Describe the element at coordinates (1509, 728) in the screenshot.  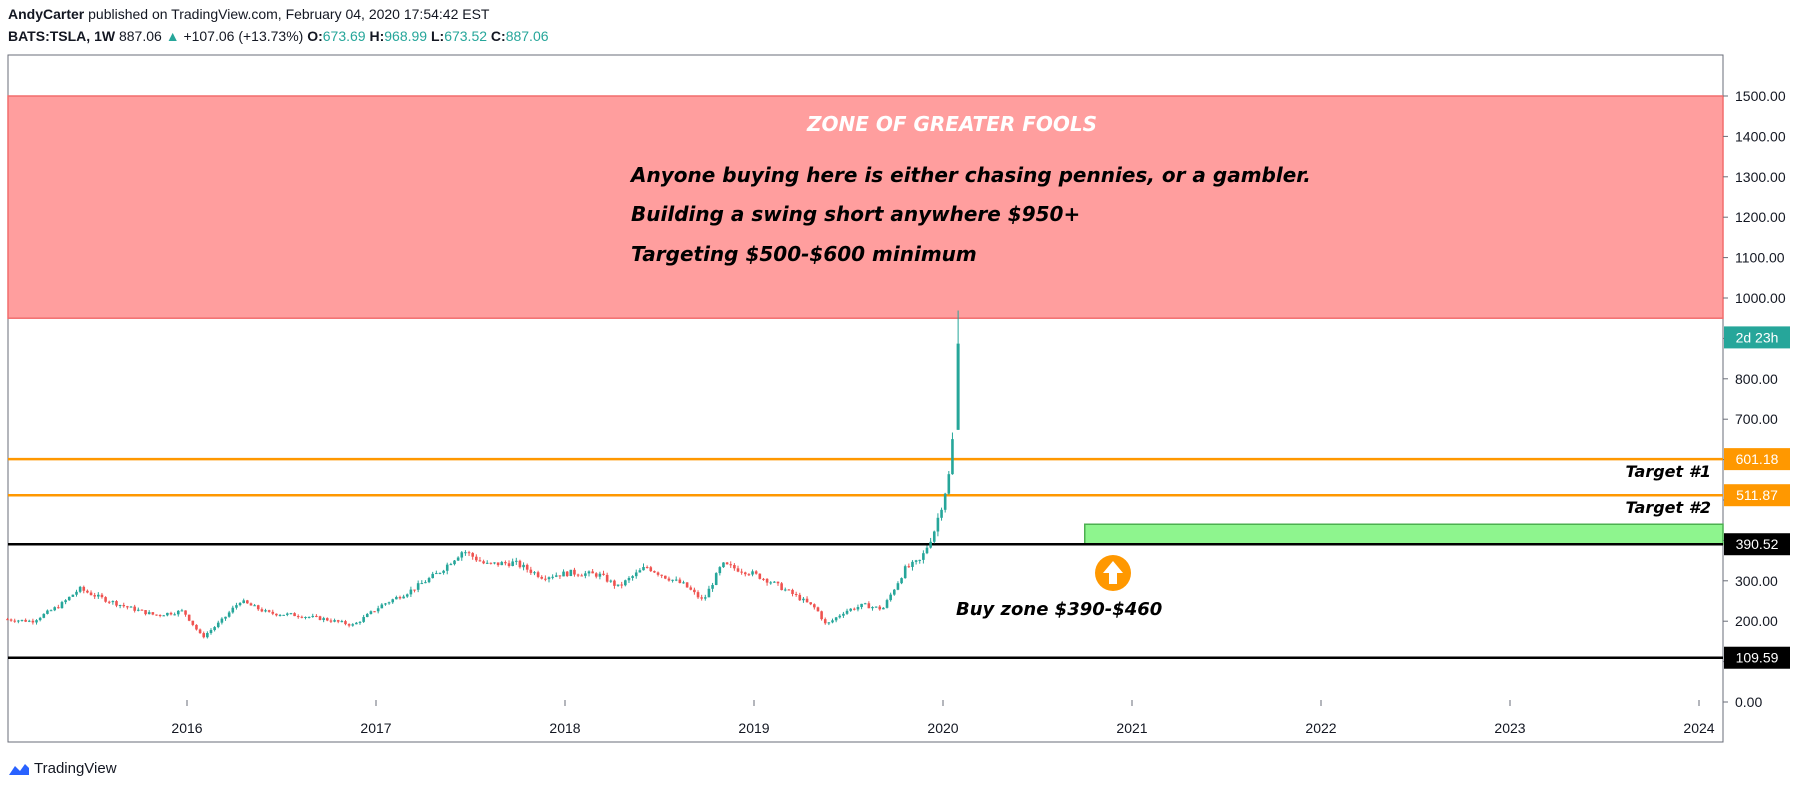
I see `x-tick-label: 2023` at that location.